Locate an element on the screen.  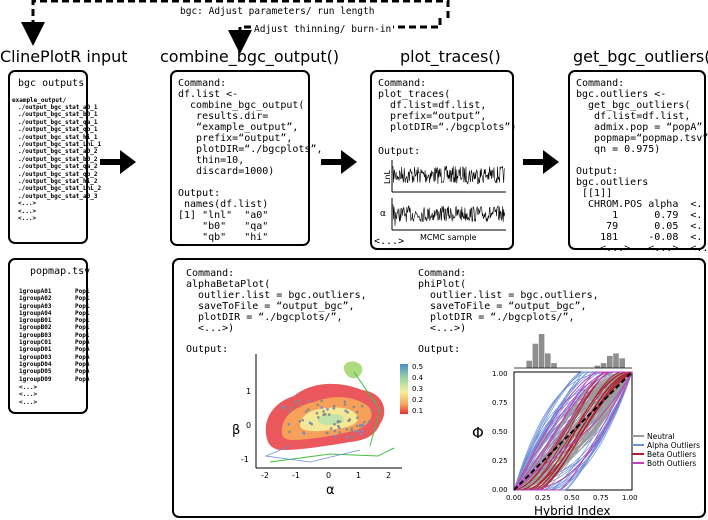
phi-output-label: Output: is located at coordinates (439, 349).